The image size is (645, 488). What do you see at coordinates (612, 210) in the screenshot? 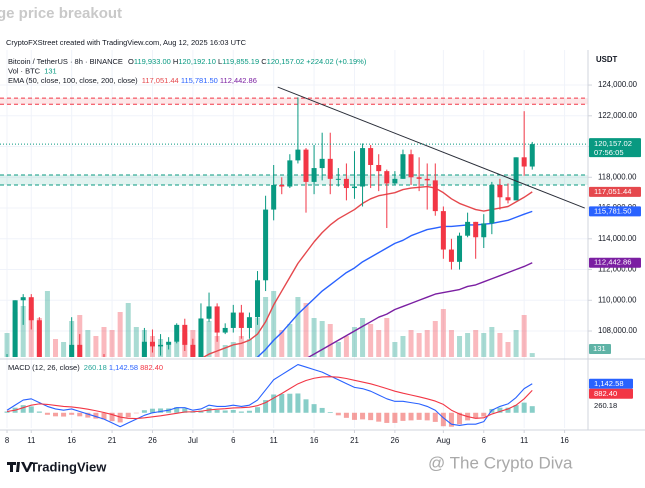
I see `ema-tag-label: 115,781.50` at bounding box center [612, 210].